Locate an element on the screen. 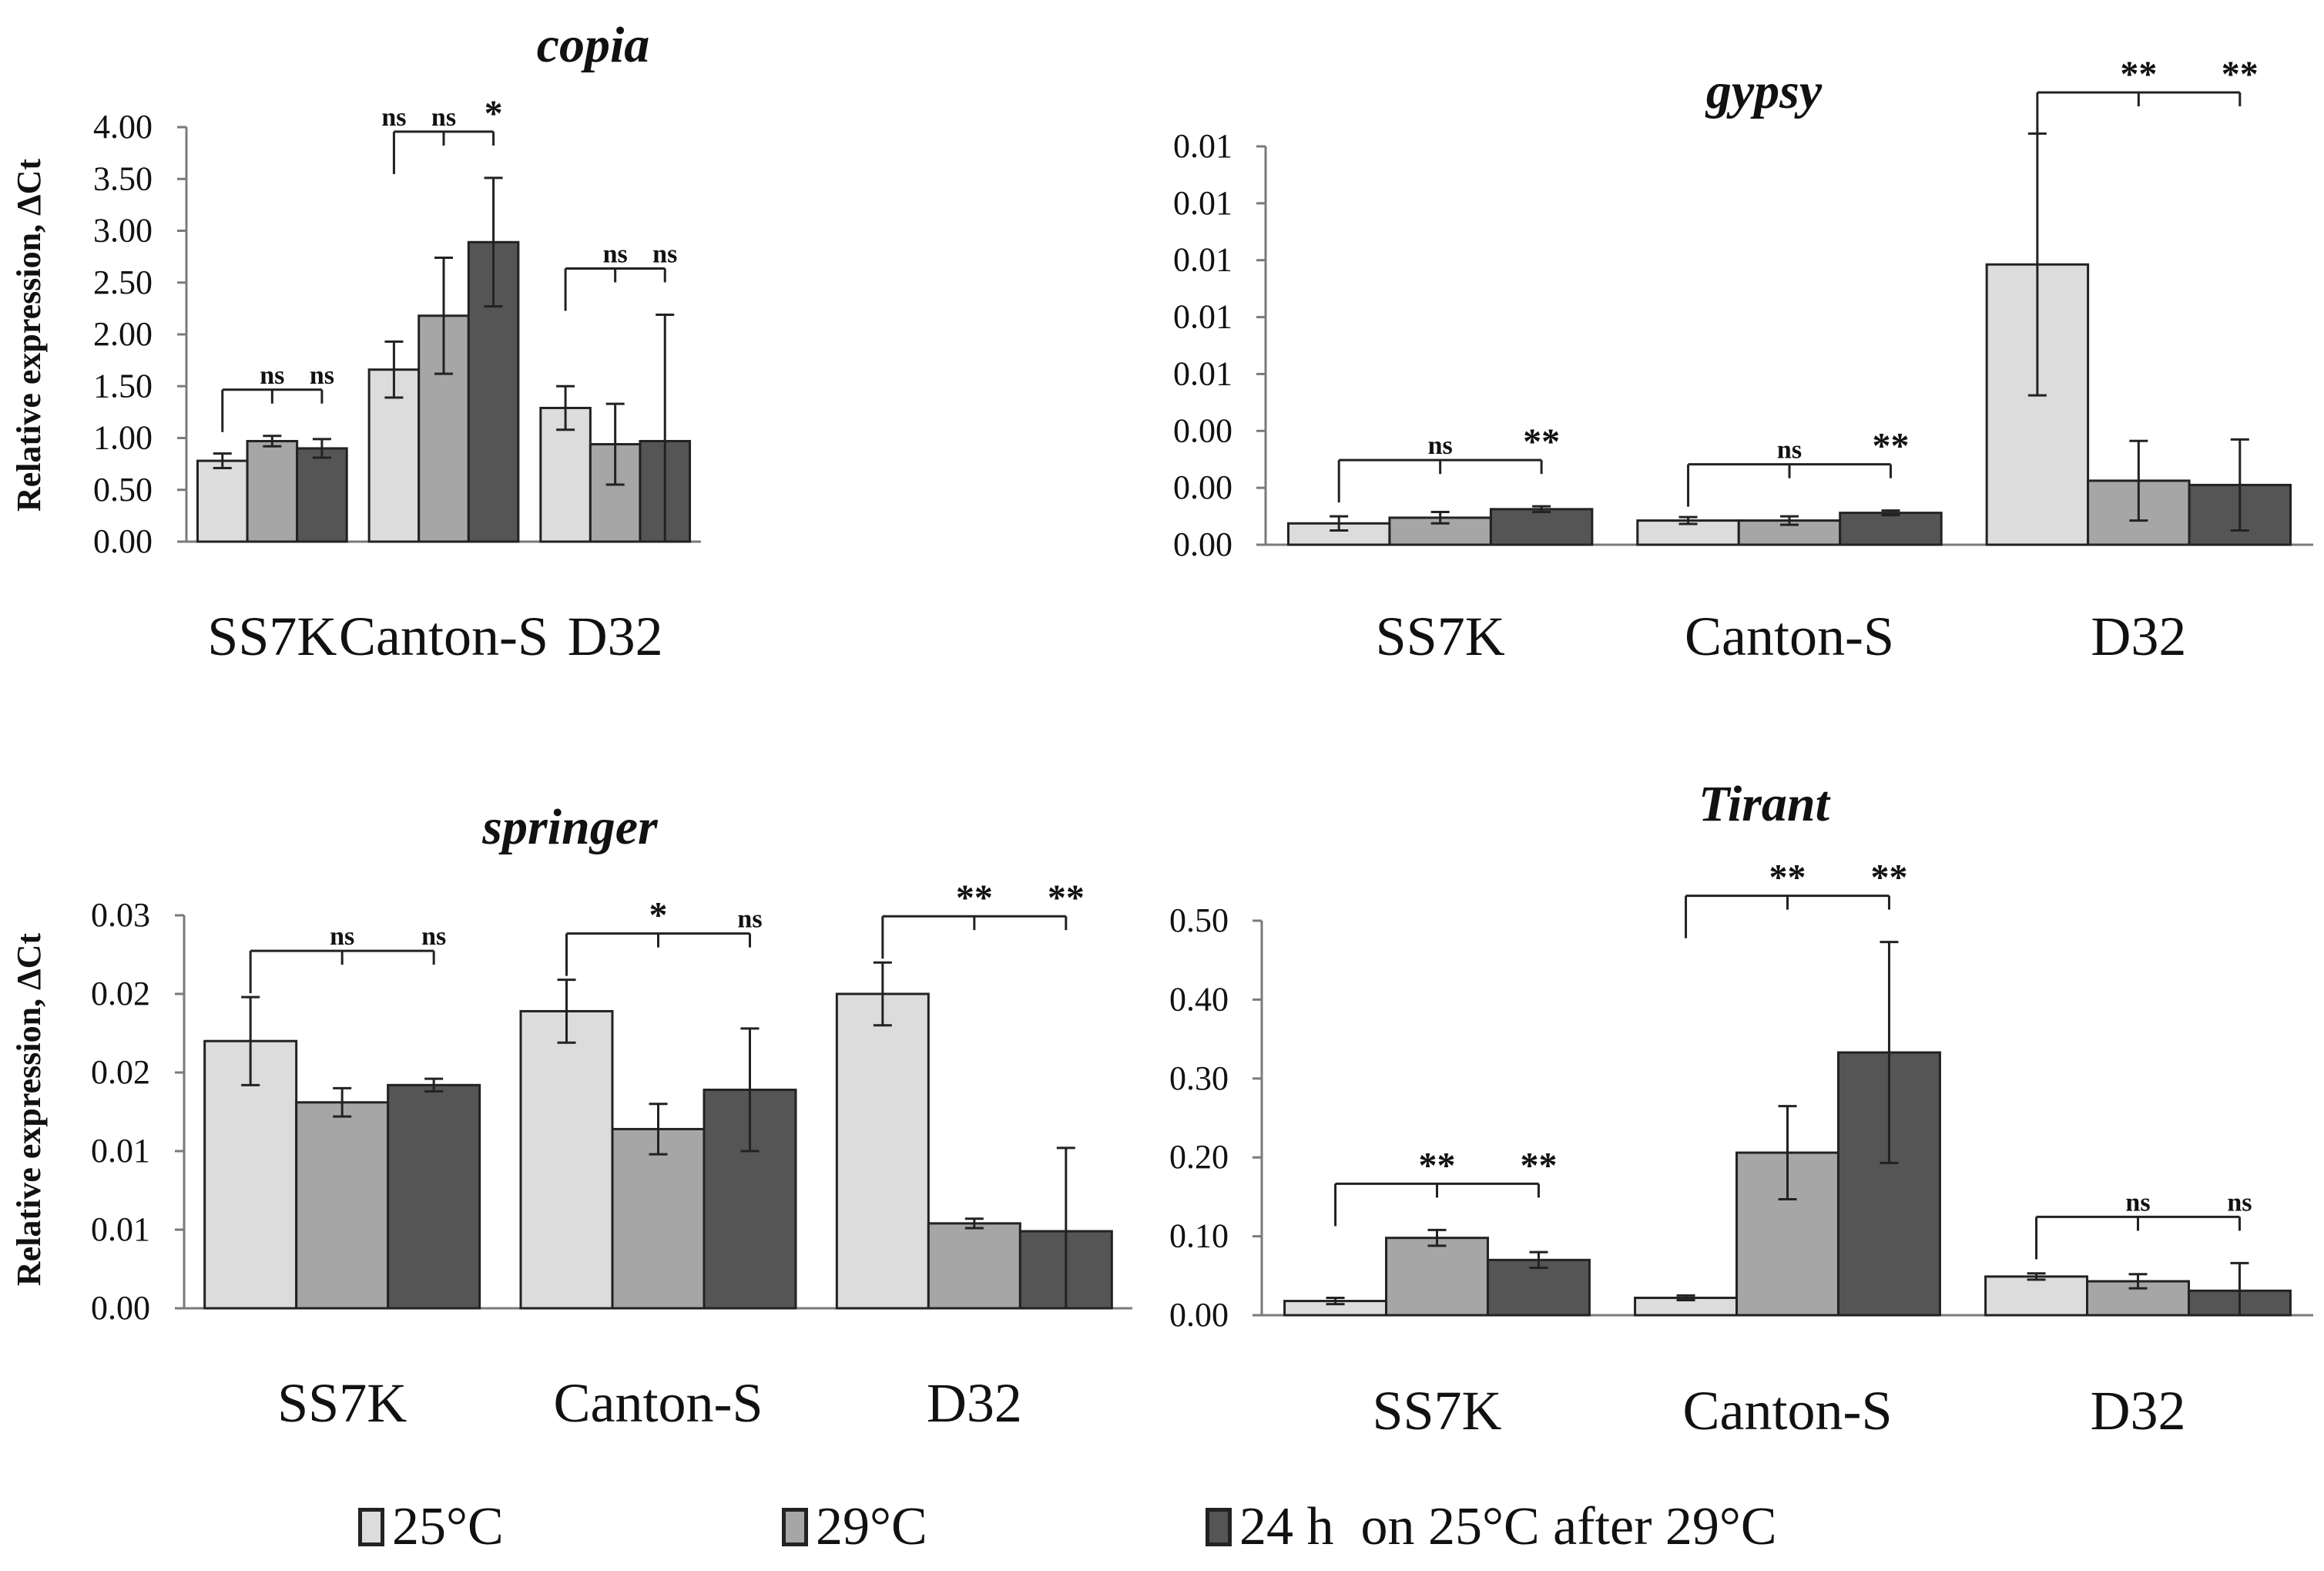 The height and width of the screenshot is (1571, 2324). legend-swatch-24h is located at coordinates (1219, 1527).